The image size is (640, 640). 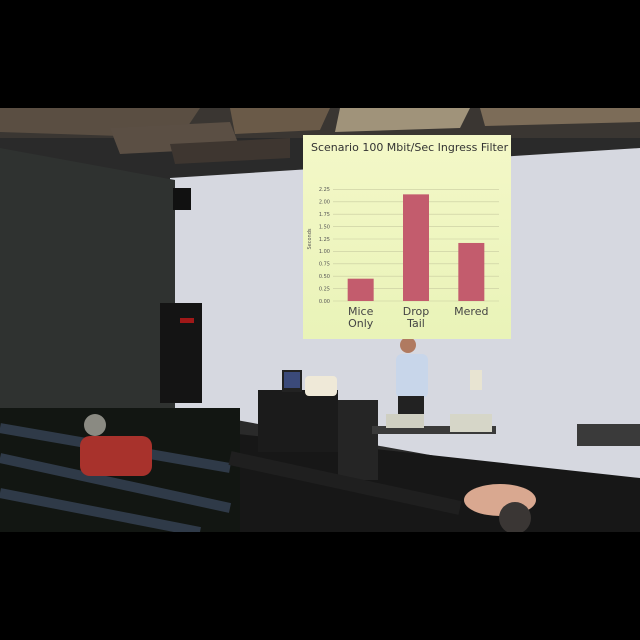 What do you see at coordinates (298, 421) in the screenshot?
I see `lectern` at bounding box center [298, 421].